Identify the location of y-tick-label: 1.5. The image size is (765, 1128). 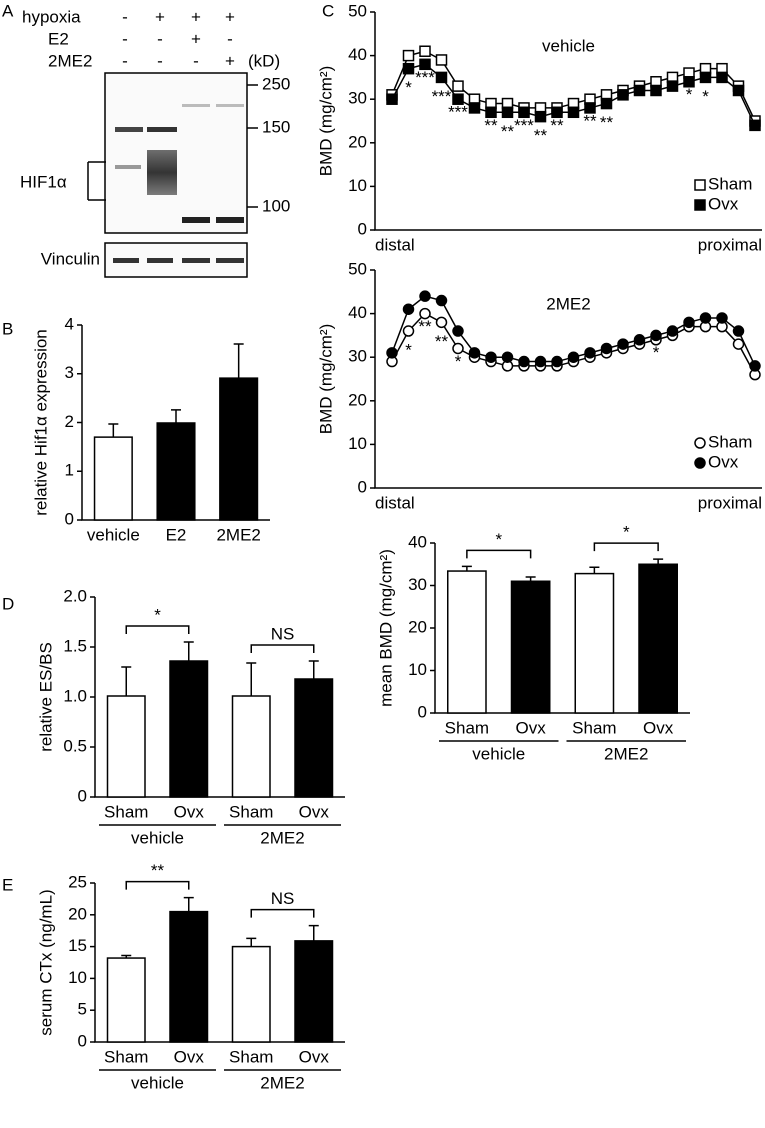
(75, 645).